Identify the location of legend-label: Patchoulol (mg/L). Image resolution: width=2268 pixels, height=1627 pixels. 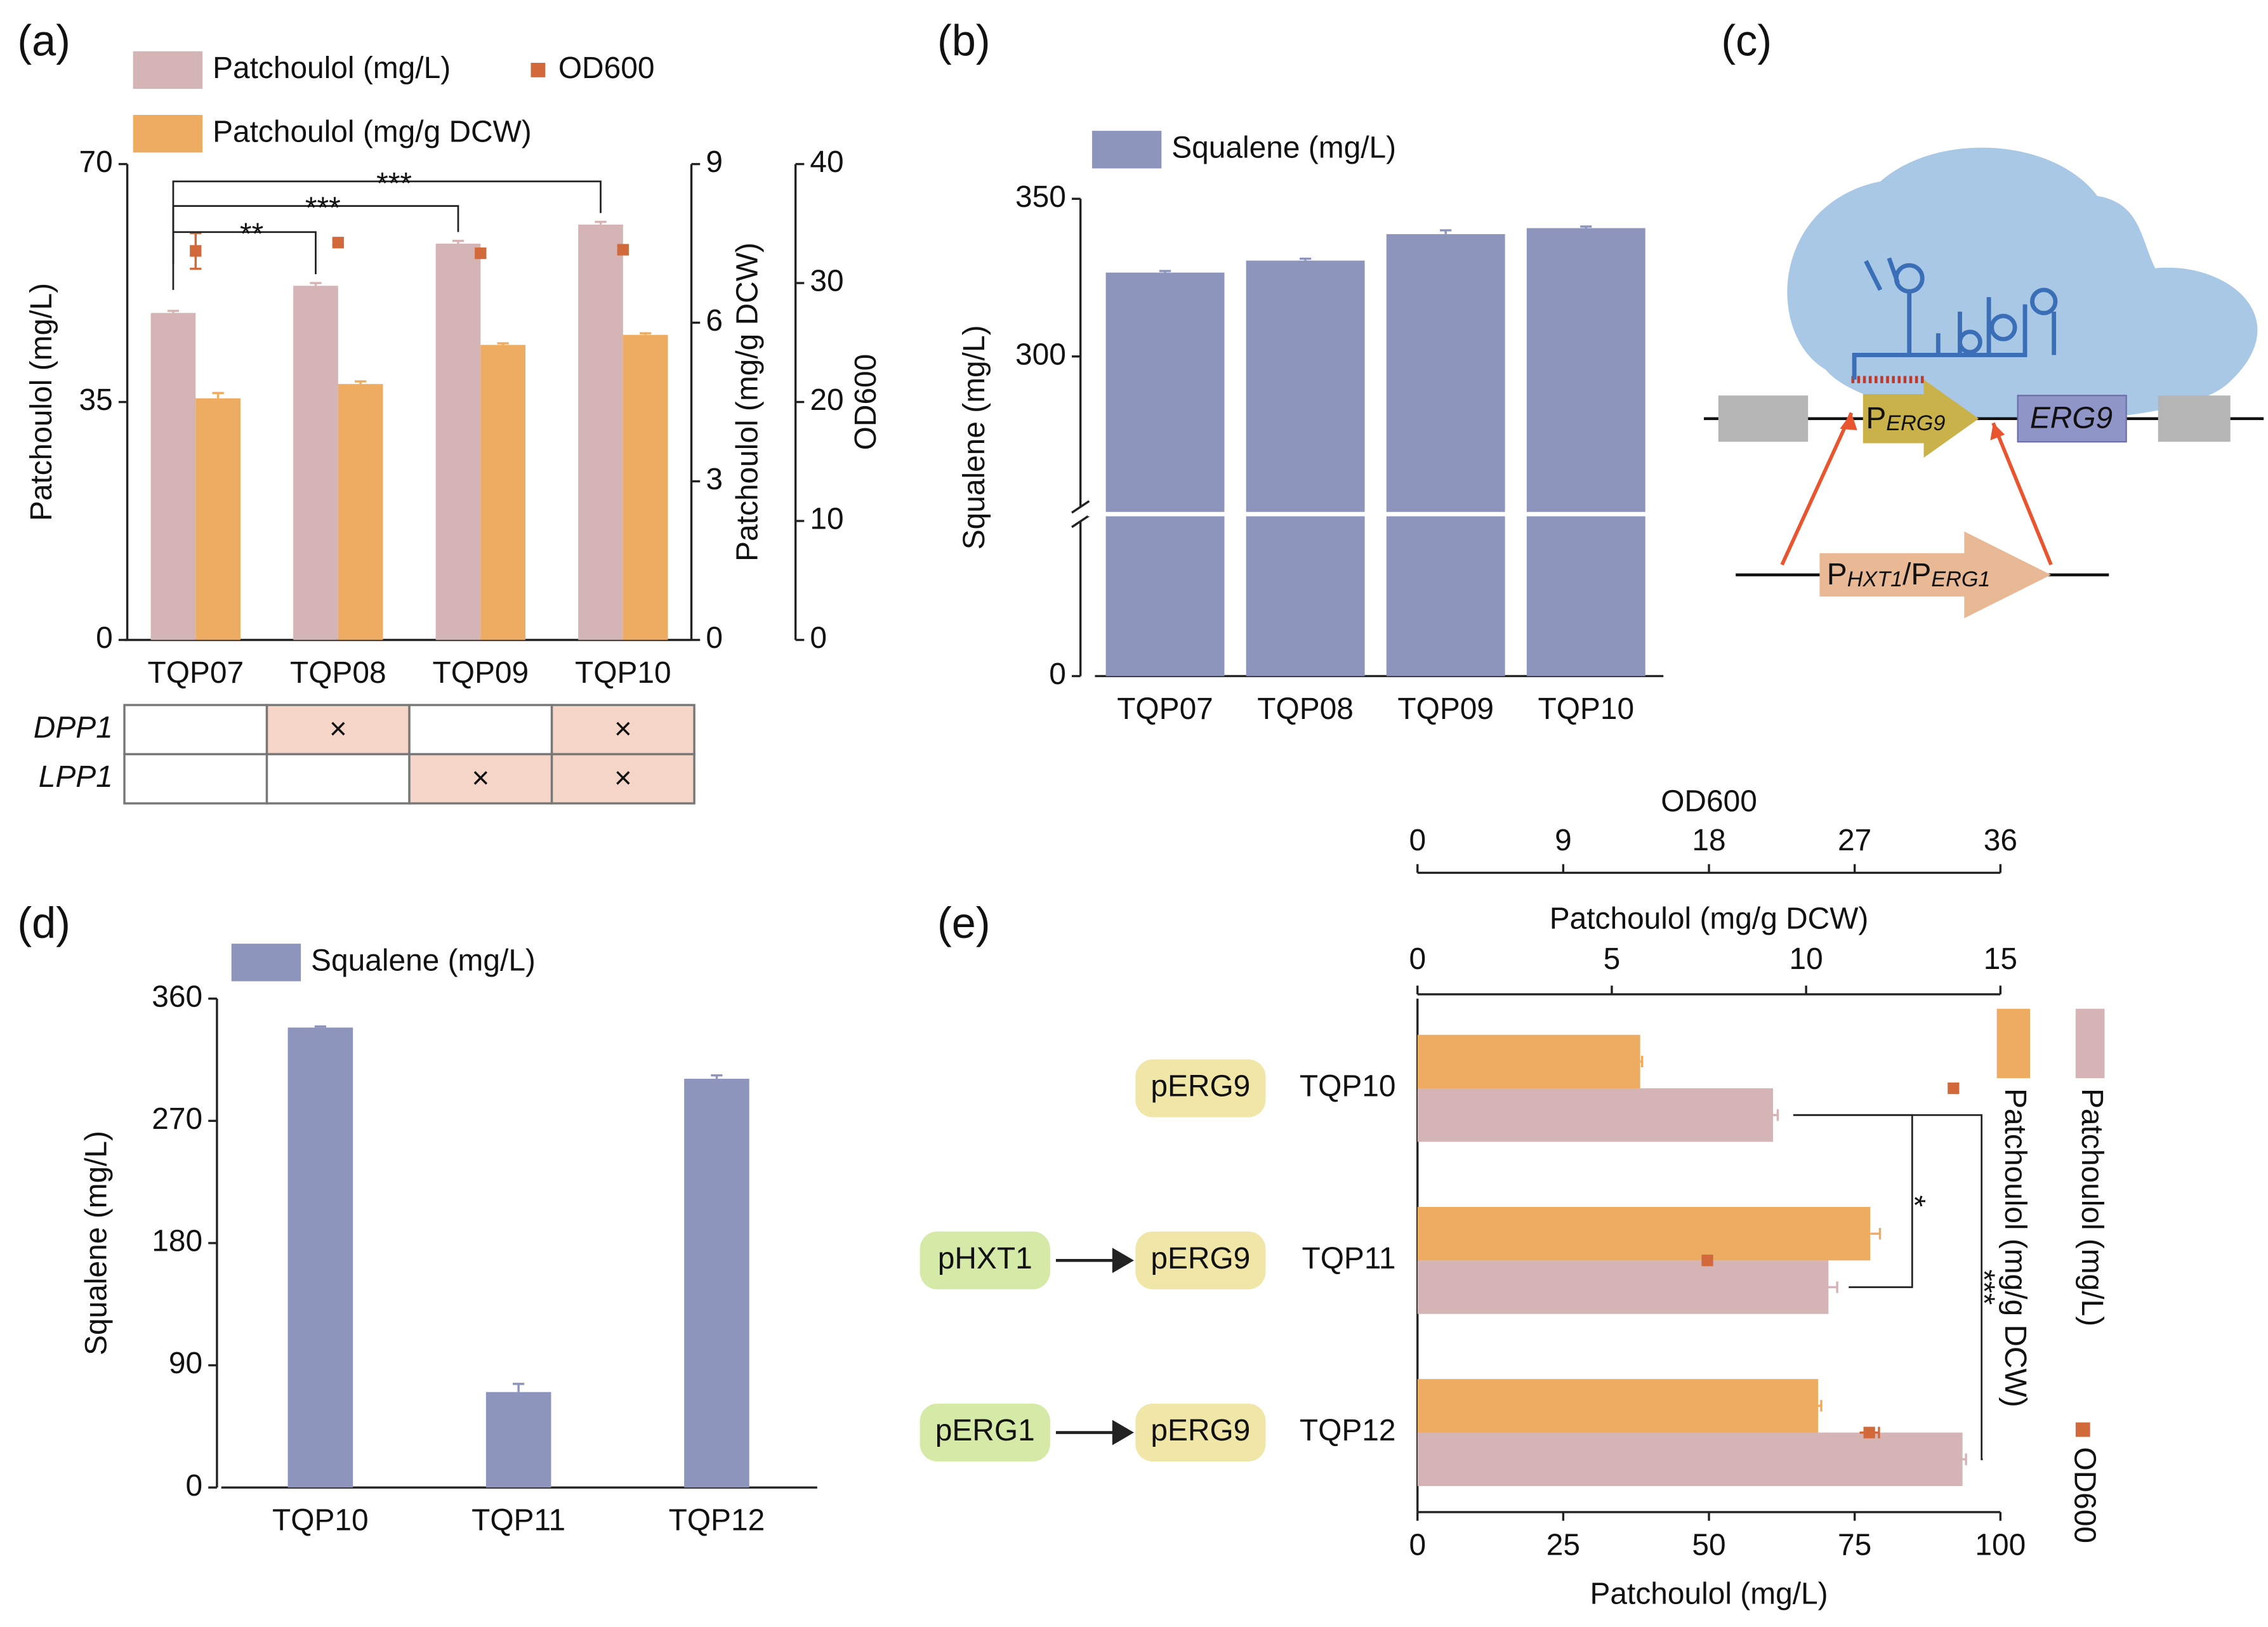
(2092, 1207).